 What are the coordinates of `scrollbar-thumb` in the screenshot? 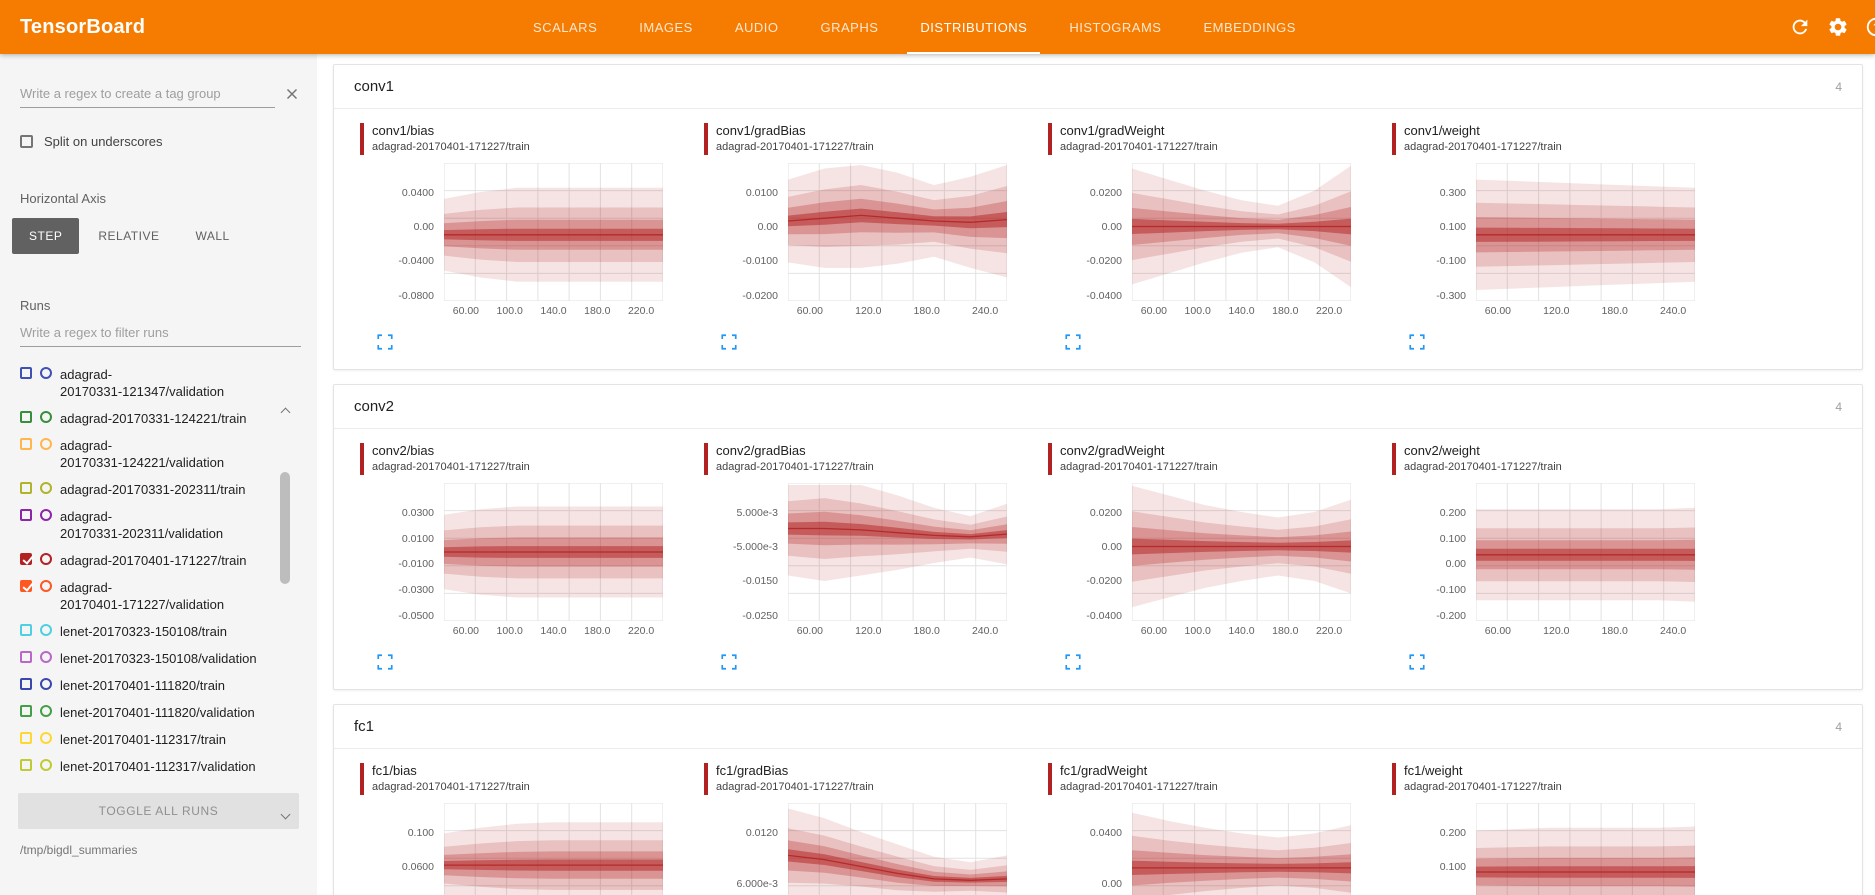 It's located at (285, 528).